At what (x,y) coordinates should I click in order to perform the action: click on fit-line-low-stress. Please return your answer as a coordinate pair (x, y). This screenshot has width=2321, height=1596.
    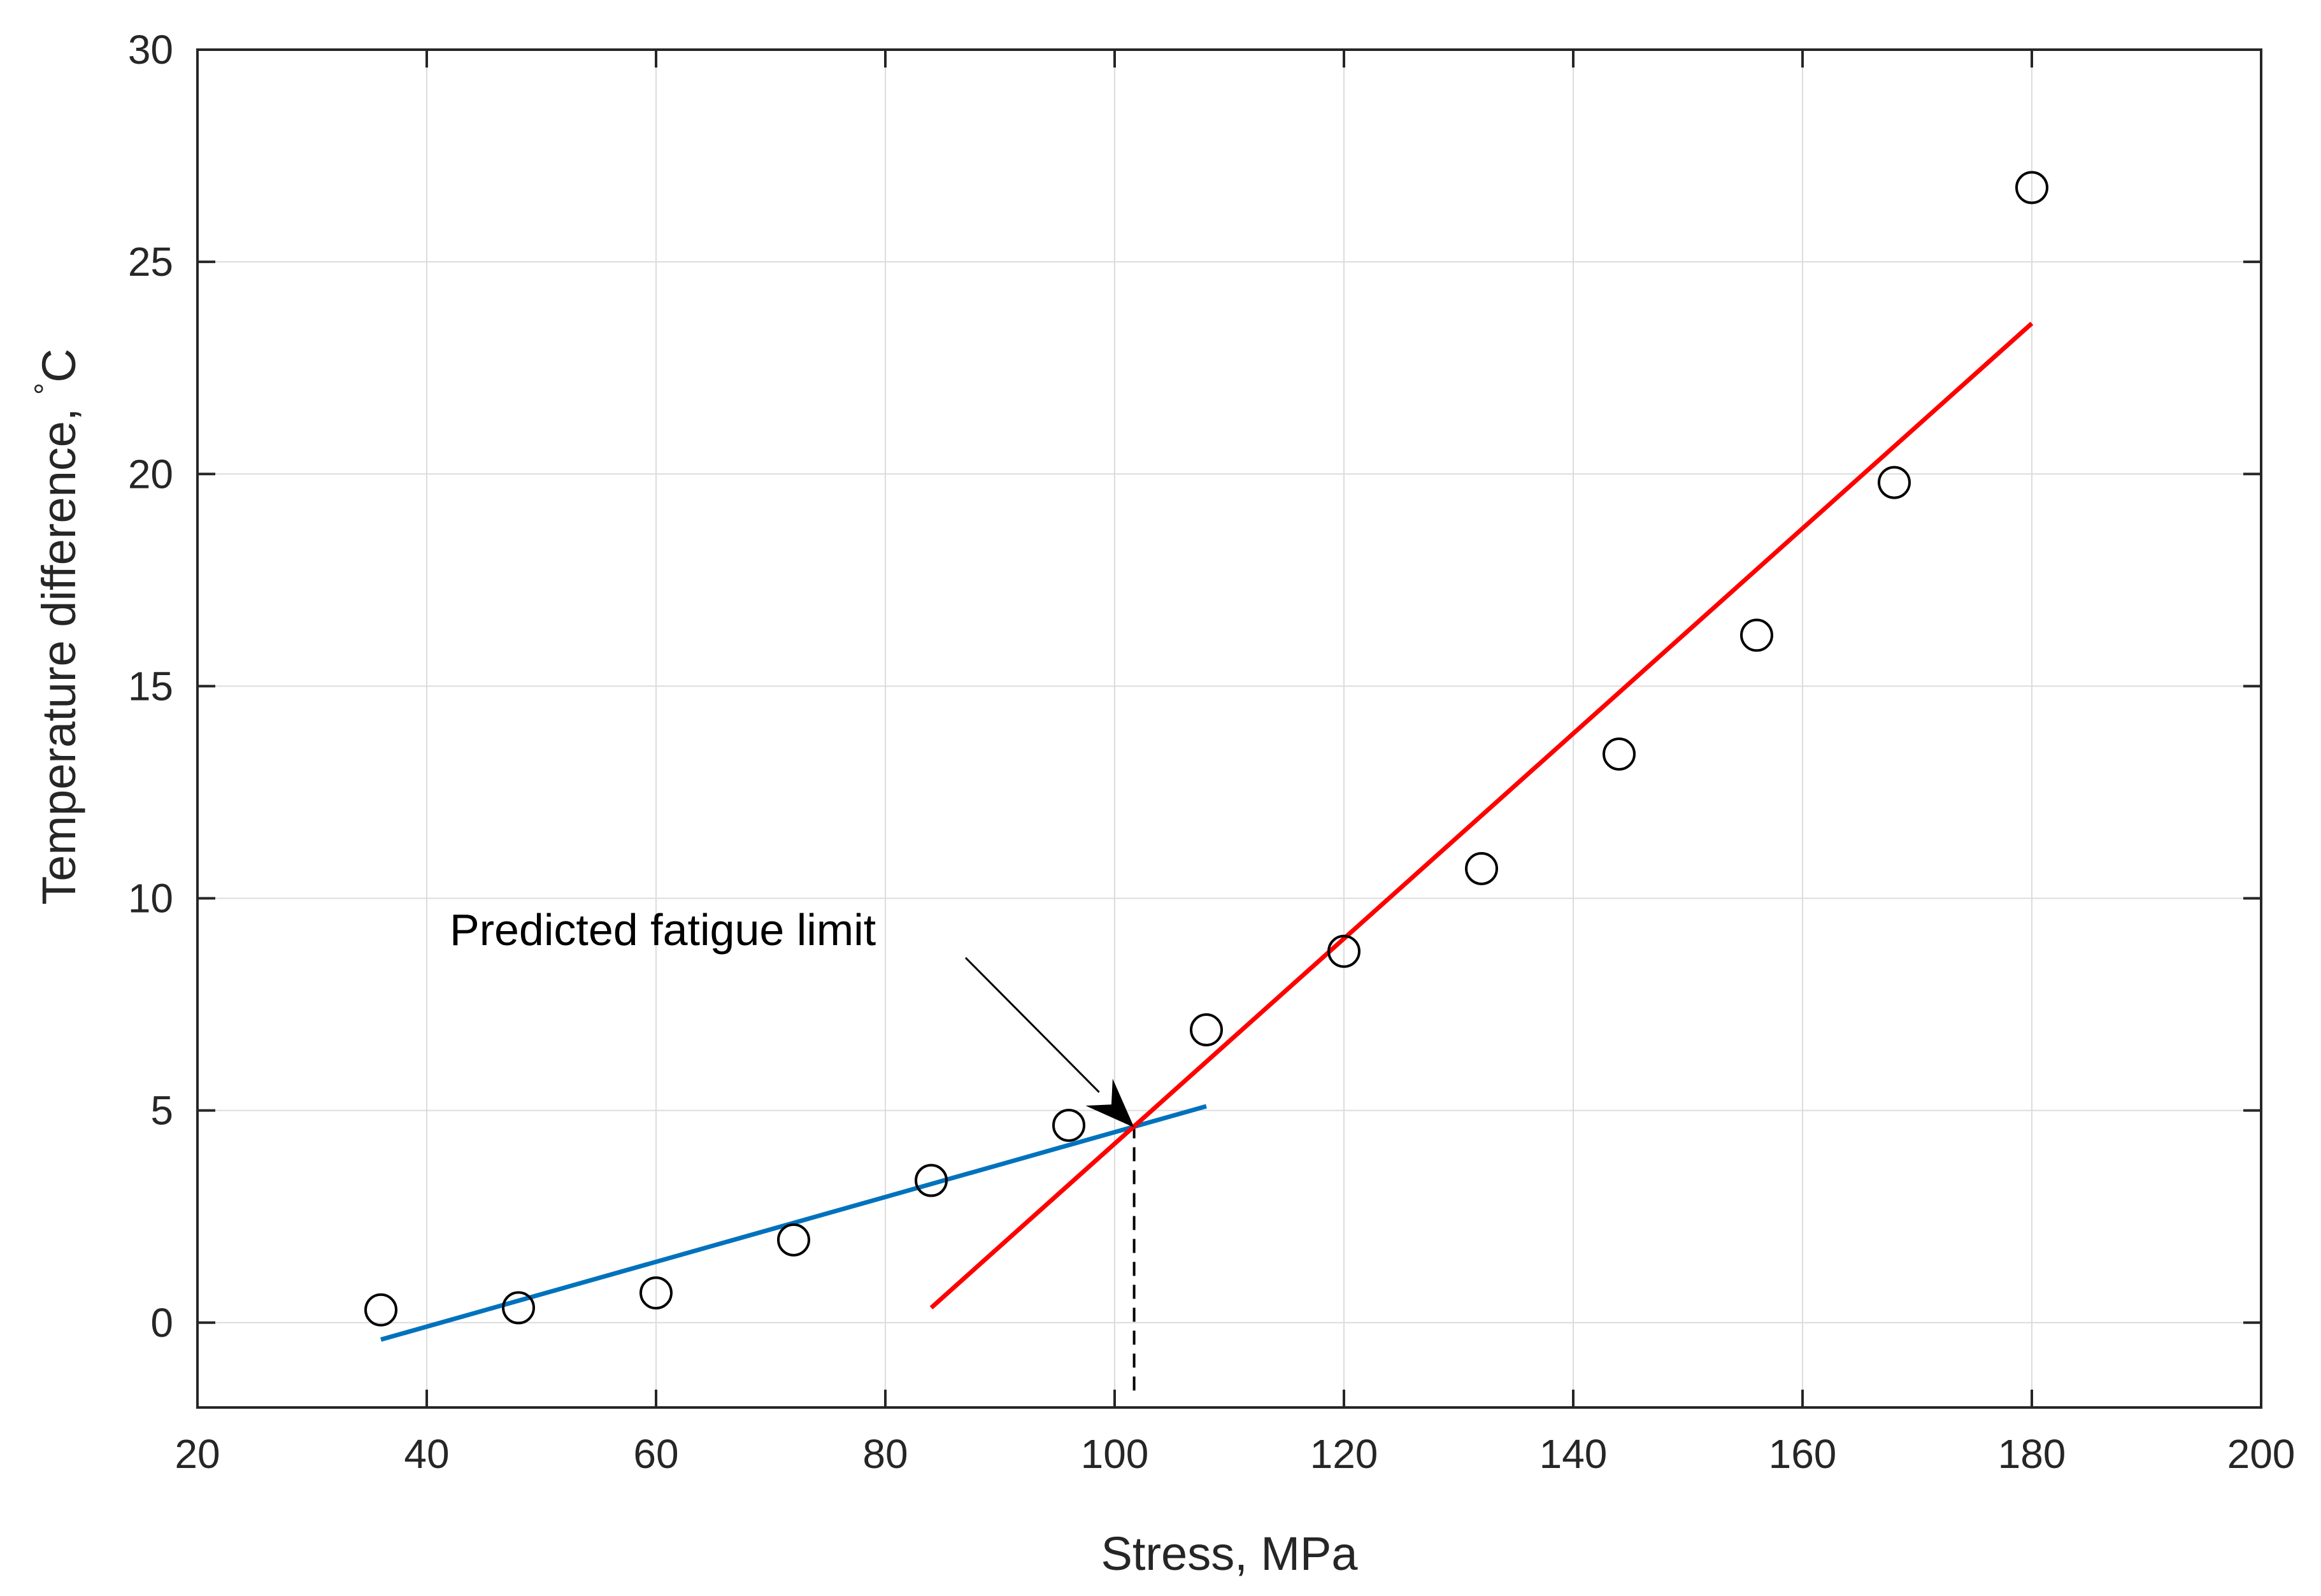
    Looking at the image, I should click on (794, 1223).